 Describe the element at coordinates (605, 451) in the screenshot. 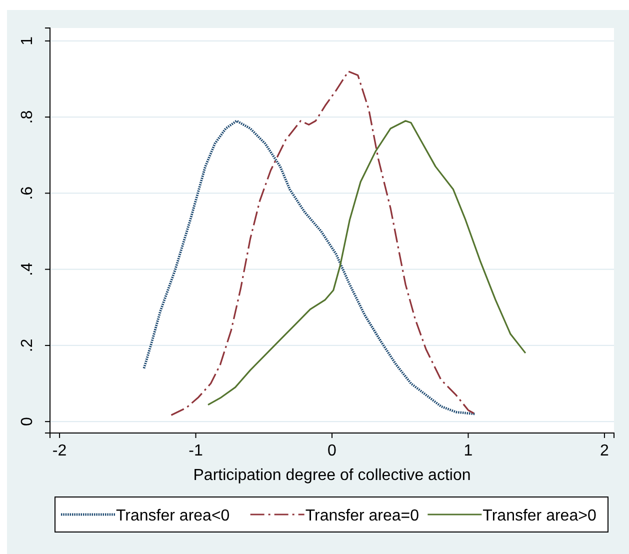

I see `x-tick-label: 2` at that location.